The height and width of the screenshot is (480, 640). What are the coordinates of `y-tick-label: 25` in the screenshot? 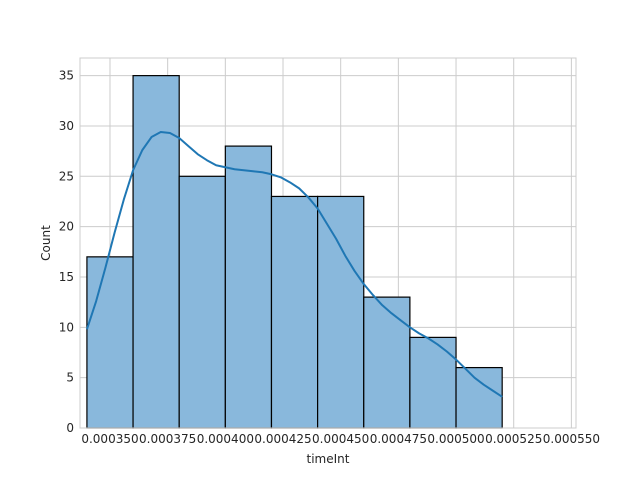 It's located at (66, 176).